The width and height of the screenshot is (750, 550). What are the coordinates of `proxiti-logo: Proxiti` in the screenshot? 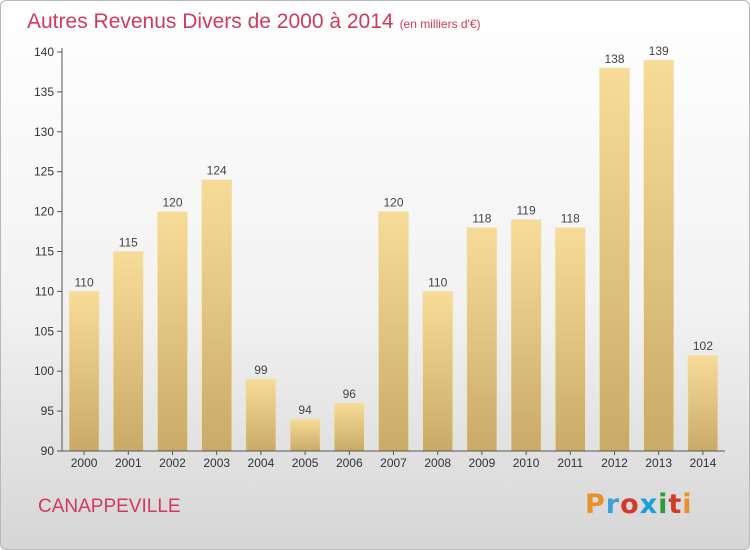 It's located at (639, 504).